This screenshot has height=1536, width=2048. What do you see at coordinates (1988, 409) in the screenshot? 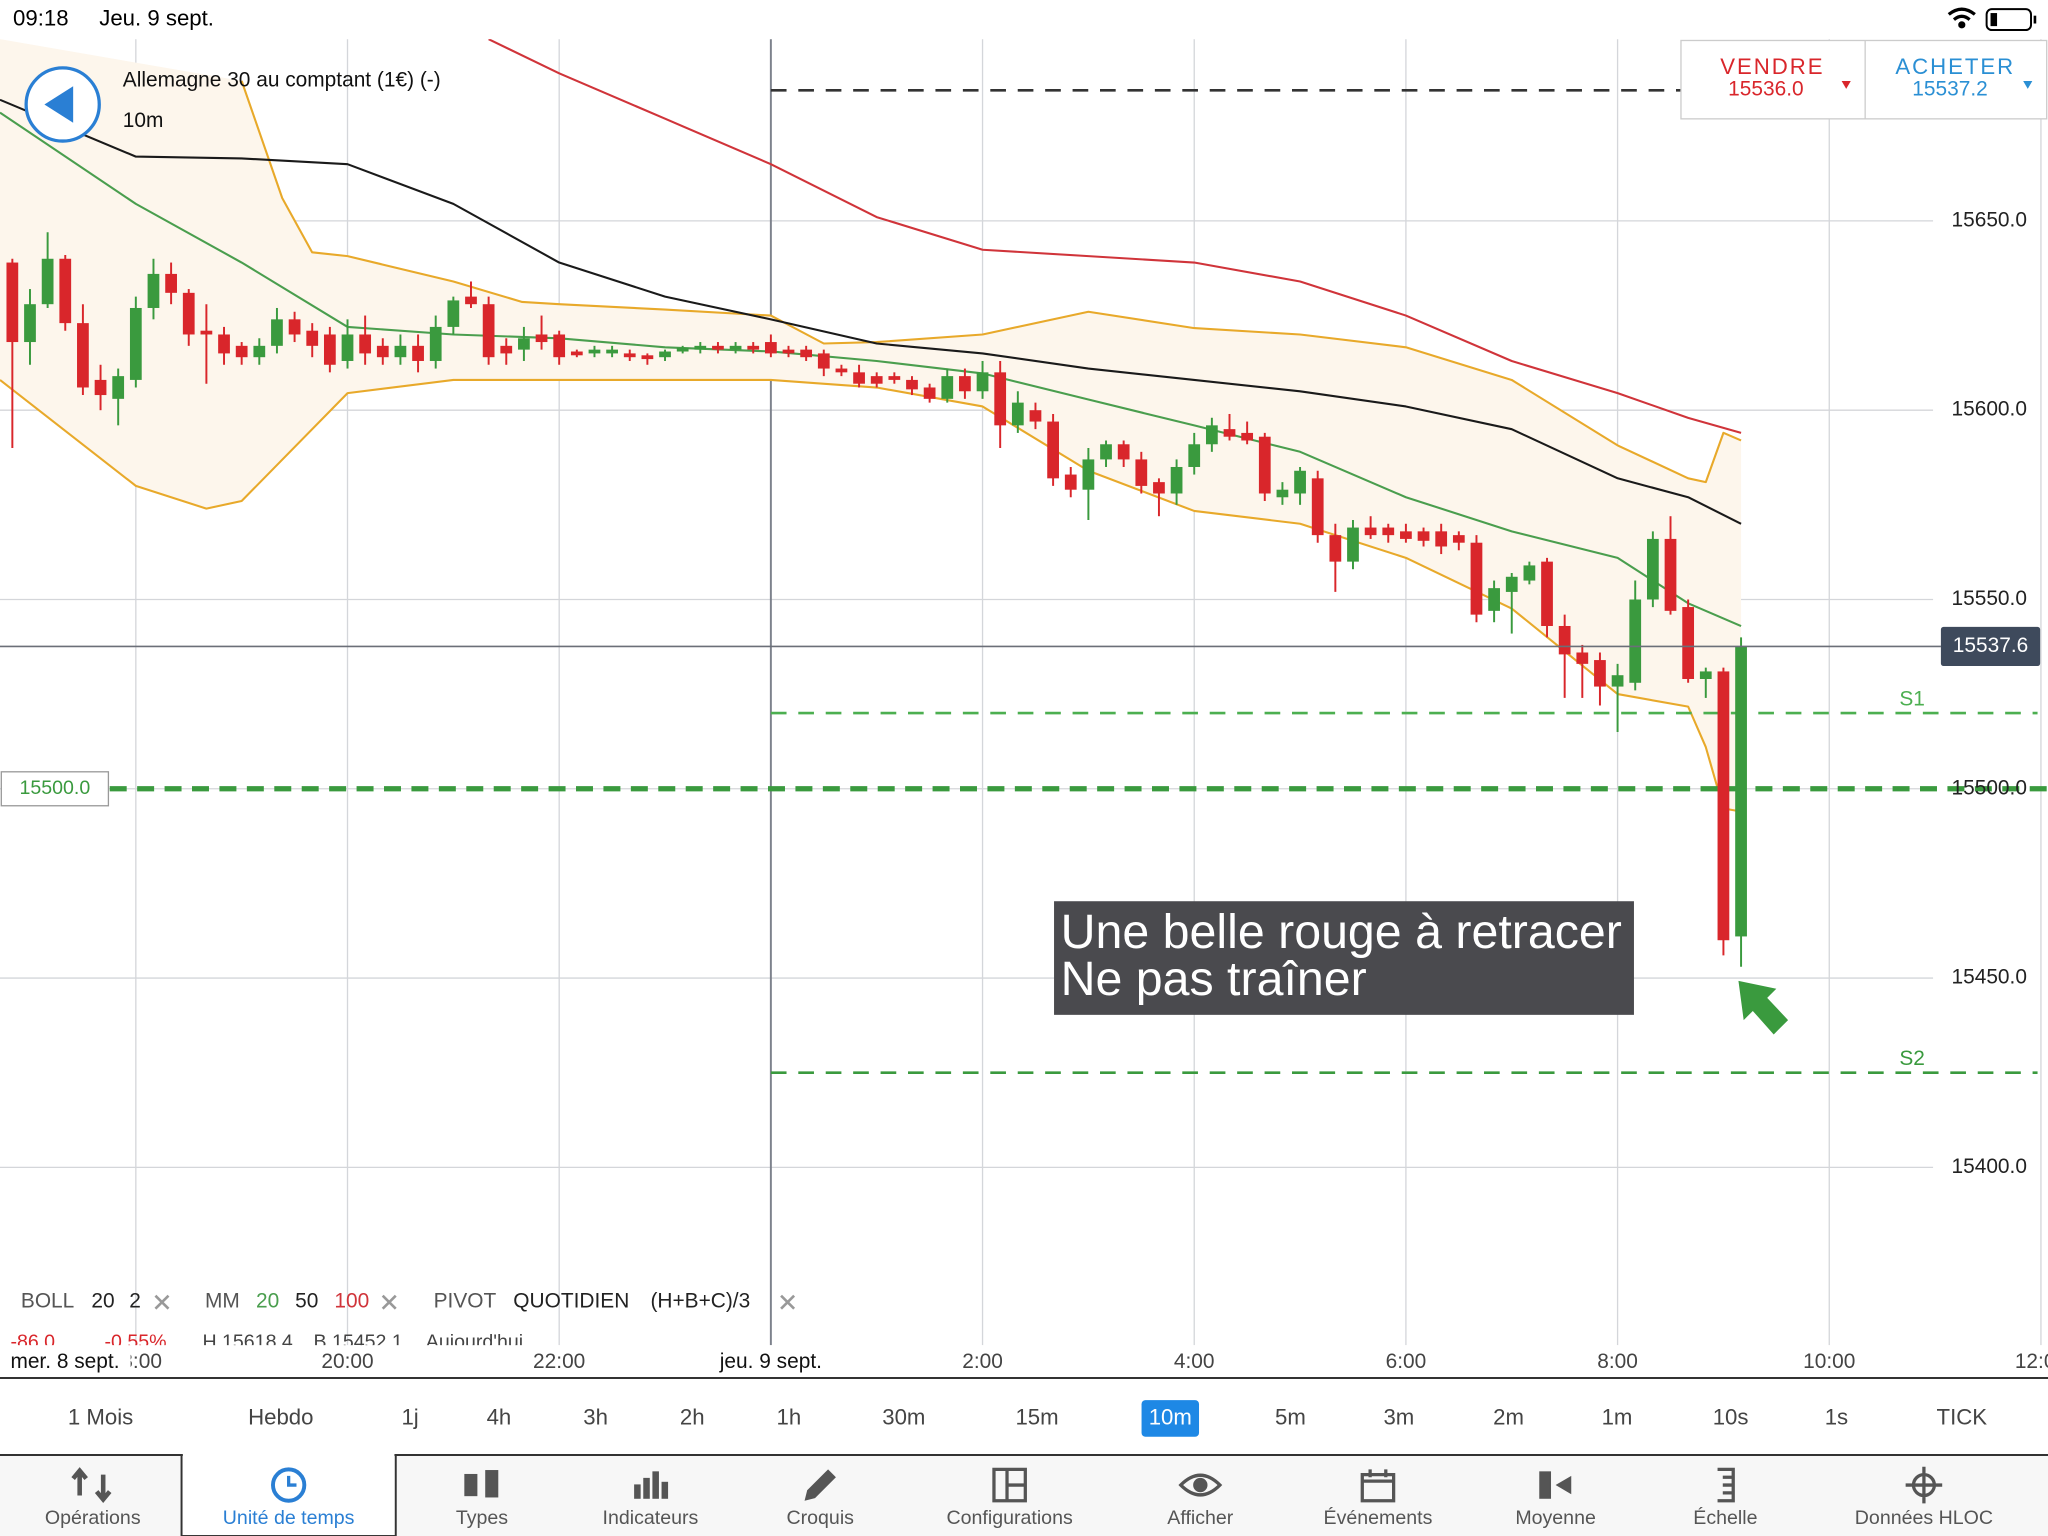
I see `y-tick-label: 15600.0` at bounding box center [1988, 409].